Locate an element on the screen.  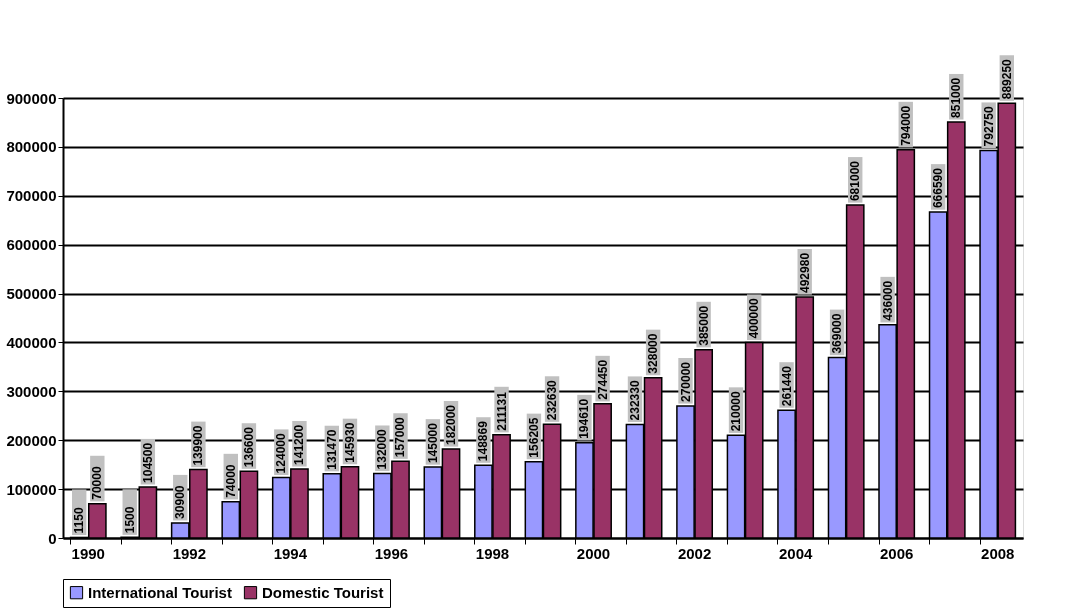
legend-label: Domestic Tourist is located at coordinates (323, 592).